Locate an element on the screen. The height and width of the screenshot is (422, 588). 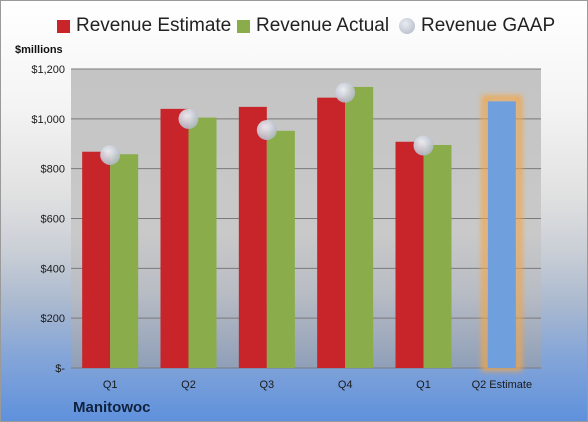
y-tick-label: $800 is located at coordinates (53, 170).